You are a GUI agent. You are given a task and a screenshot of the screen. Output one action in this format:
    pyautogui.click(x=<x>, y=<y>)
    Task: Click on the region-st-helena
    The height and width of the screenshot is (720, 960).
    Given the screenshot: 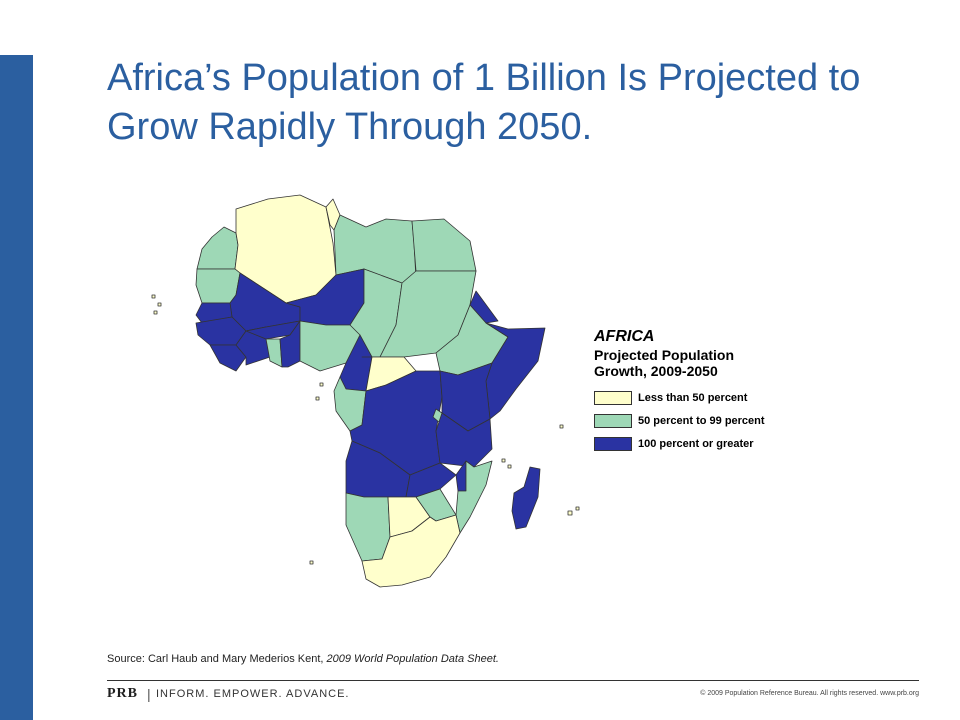 What is the action you would take?
    pyautogui.click(x=311, y=562)
    